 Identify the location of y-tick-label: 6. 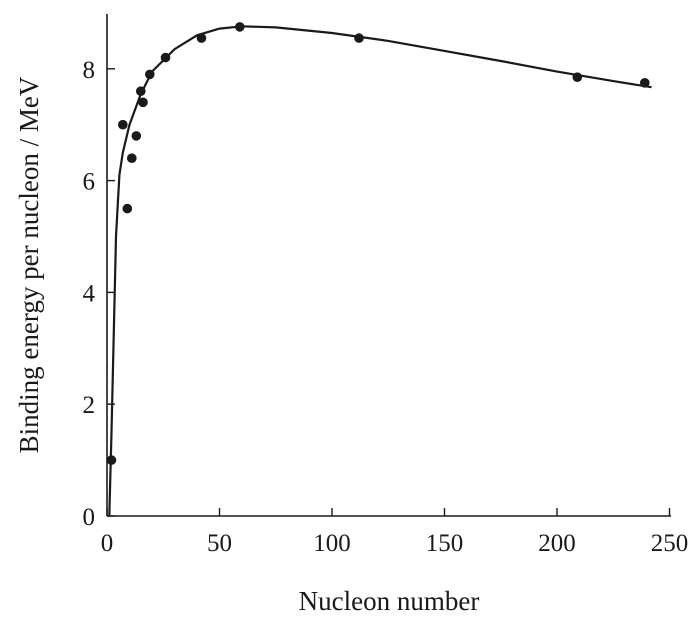
(89, 182).